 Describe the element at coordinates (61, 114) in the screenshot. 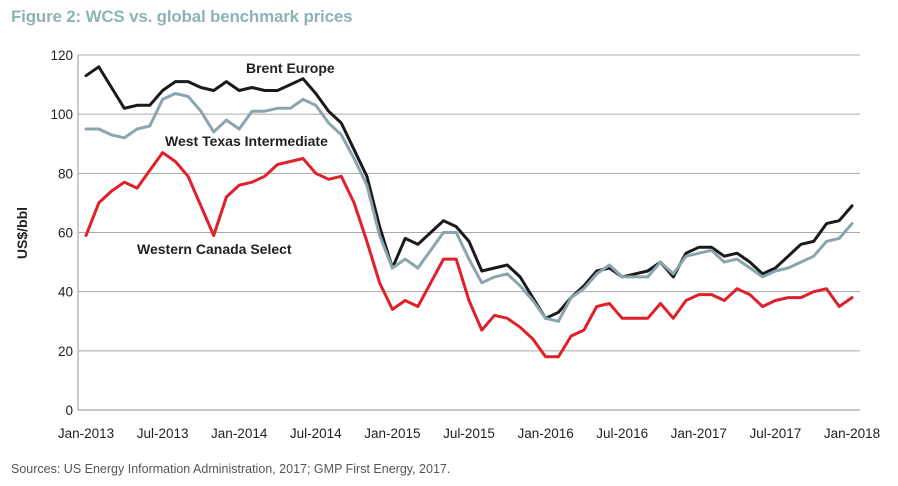

I see `y-tick-label: 100` at that location.